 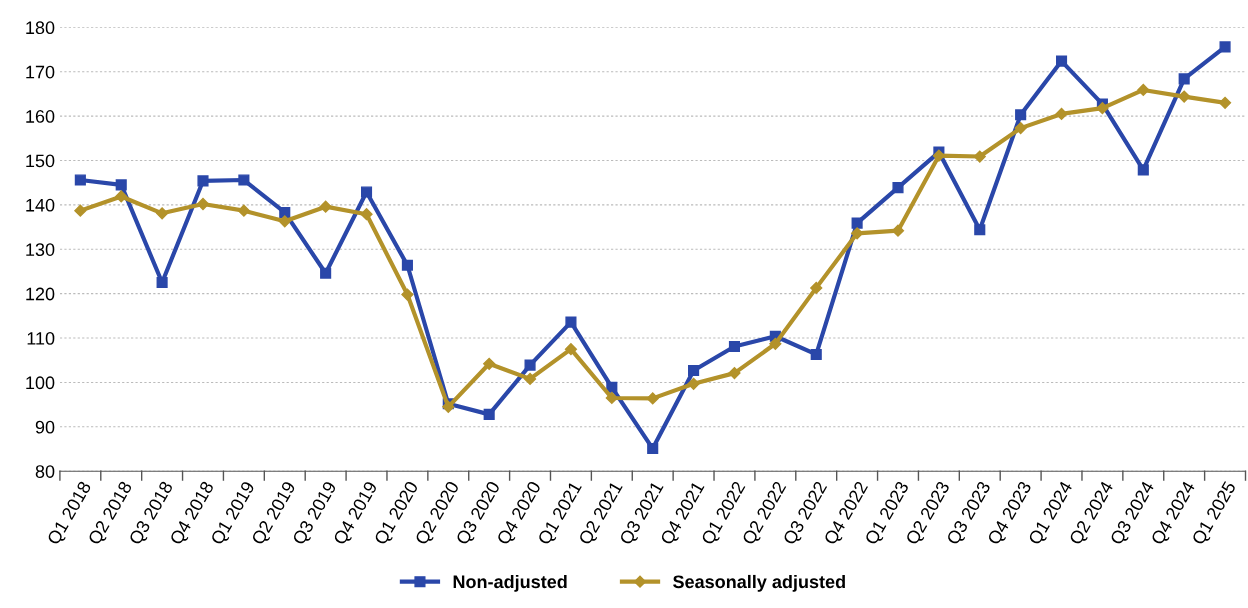 I want to click on y-tick-label: 130, so click(x=40, y=249).